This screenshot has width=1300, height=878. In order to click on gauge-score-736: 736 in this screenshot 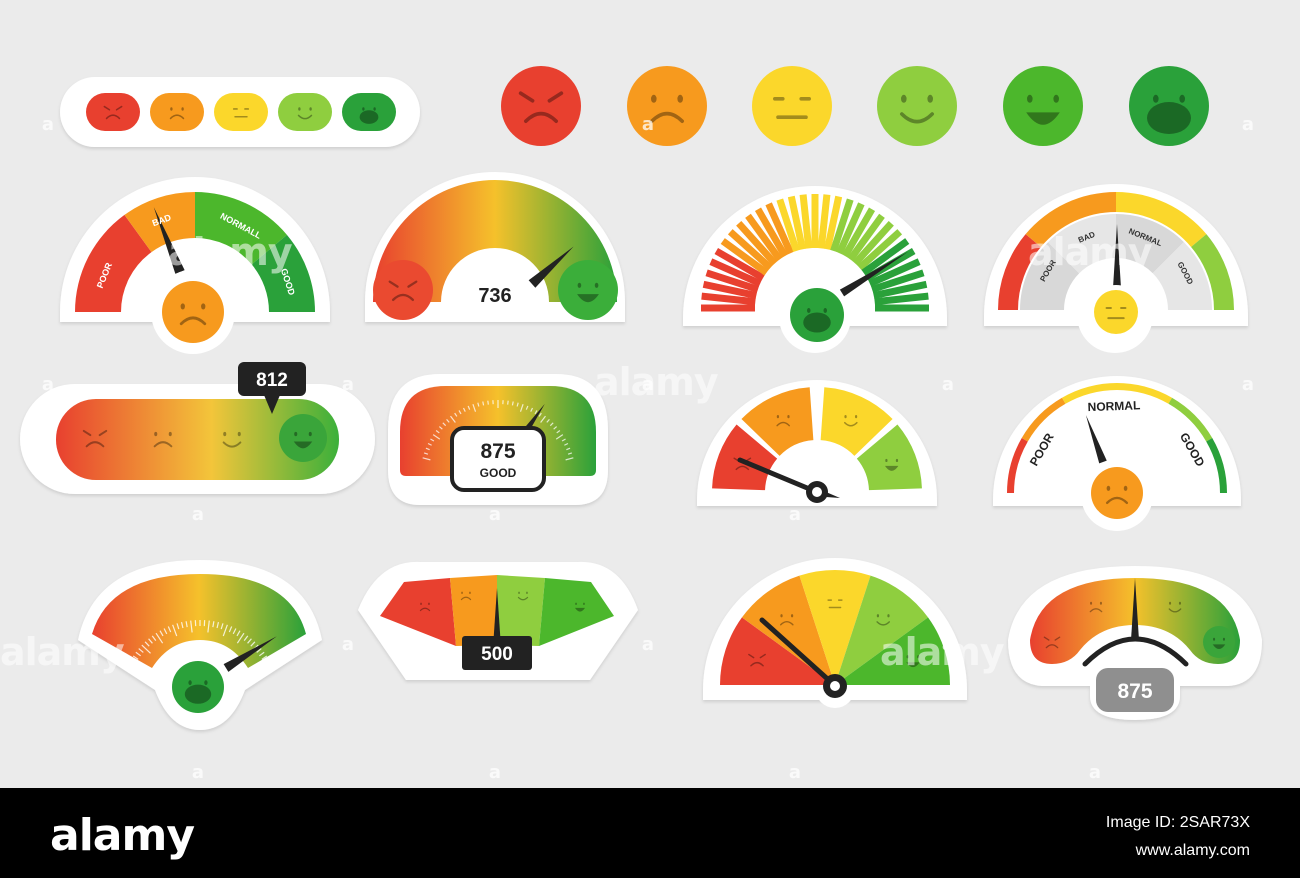, I will do `click(495, 250)`.